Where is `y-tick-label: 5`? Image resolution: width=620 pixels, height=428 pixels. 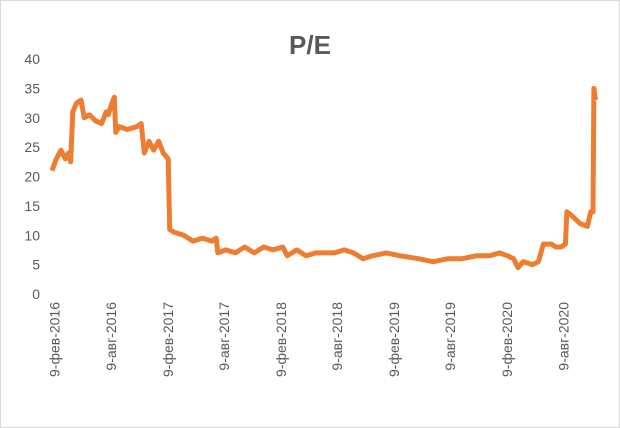 y-tick-label: 5 is located at coordinates (36, 265).